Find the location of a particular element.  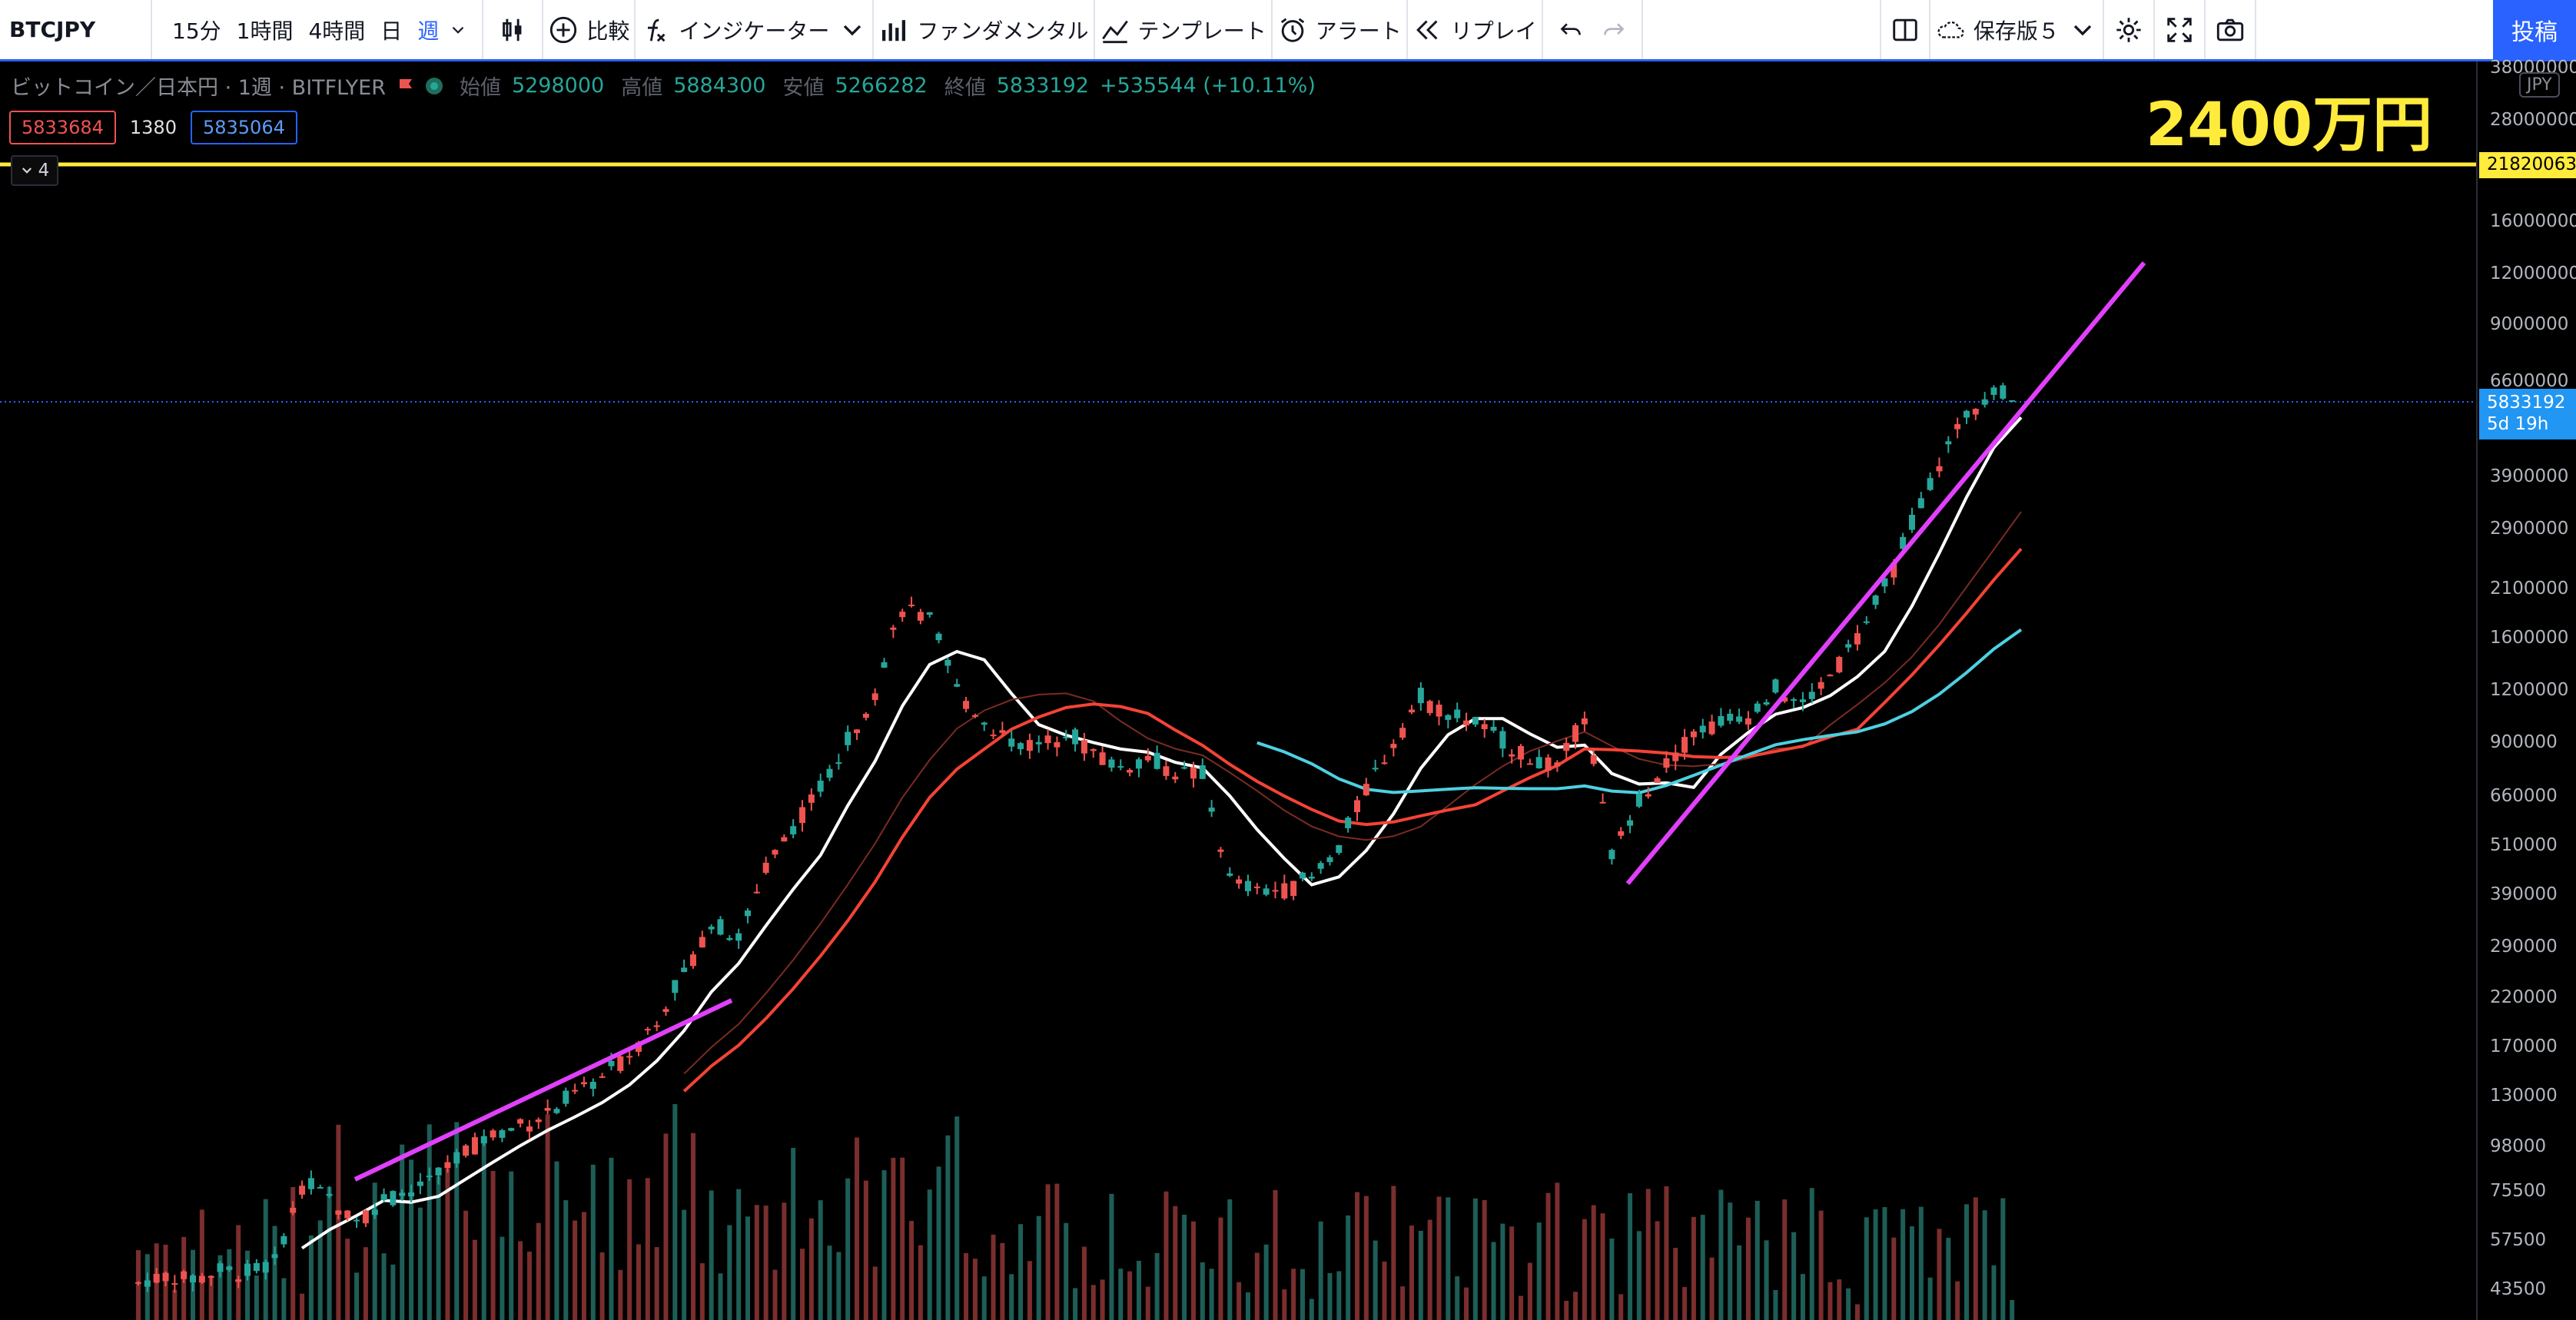

interval-15m: 15分 is located at coordinates (196, 31).